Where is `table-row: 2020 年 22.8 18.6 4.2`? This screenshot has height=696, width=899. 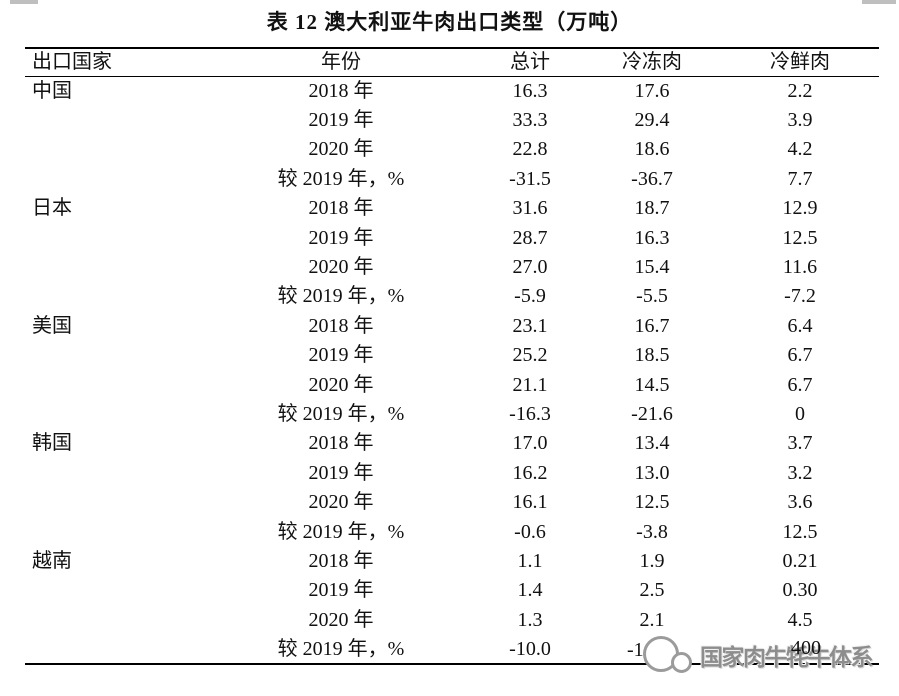 table-row: 2020 年 22.8 18.6 4.2 is located at coordinates (452, 149).